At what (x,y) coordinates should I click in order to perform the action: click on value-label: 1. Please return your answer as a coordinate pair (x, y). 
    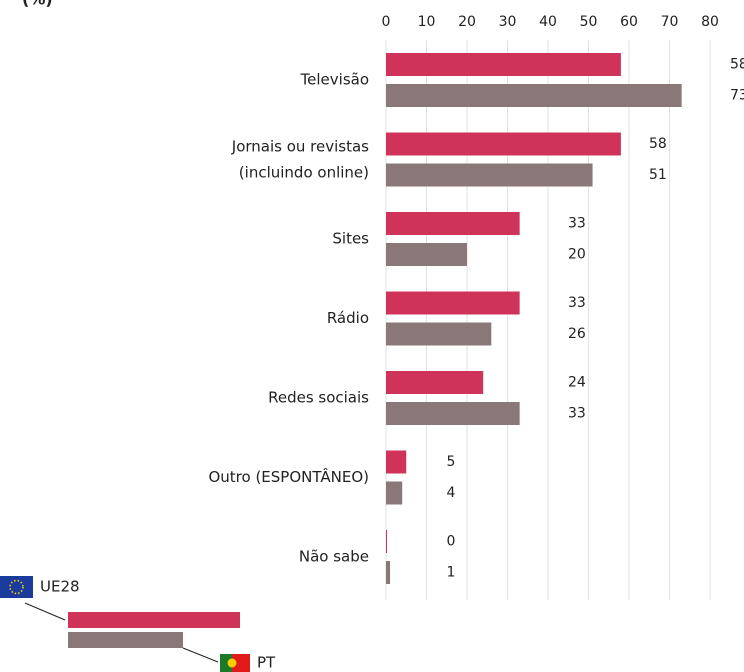
    Looking at the image, I should click on (451, 573).